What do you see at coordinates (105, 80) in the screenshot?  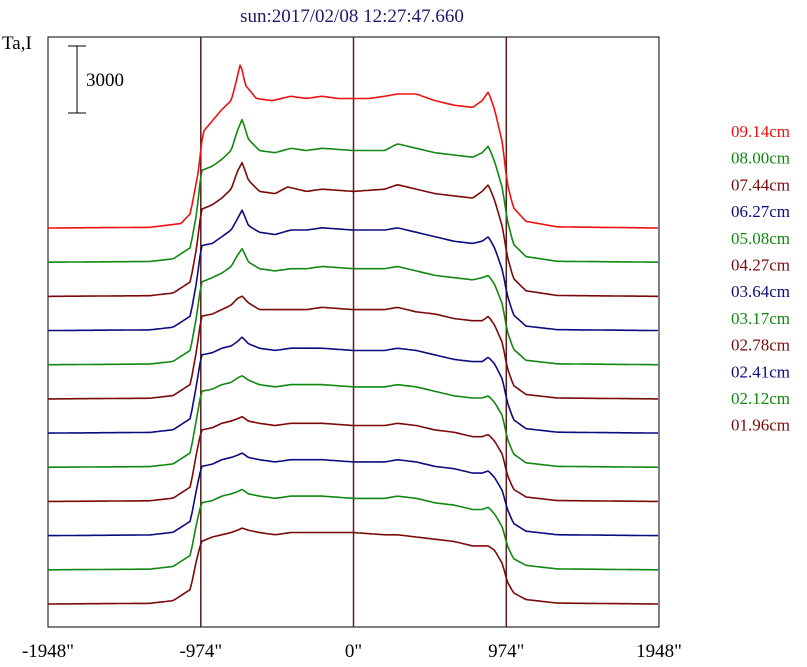 I see `scale-bar-label: 3000` at bounding box center [105, 80].